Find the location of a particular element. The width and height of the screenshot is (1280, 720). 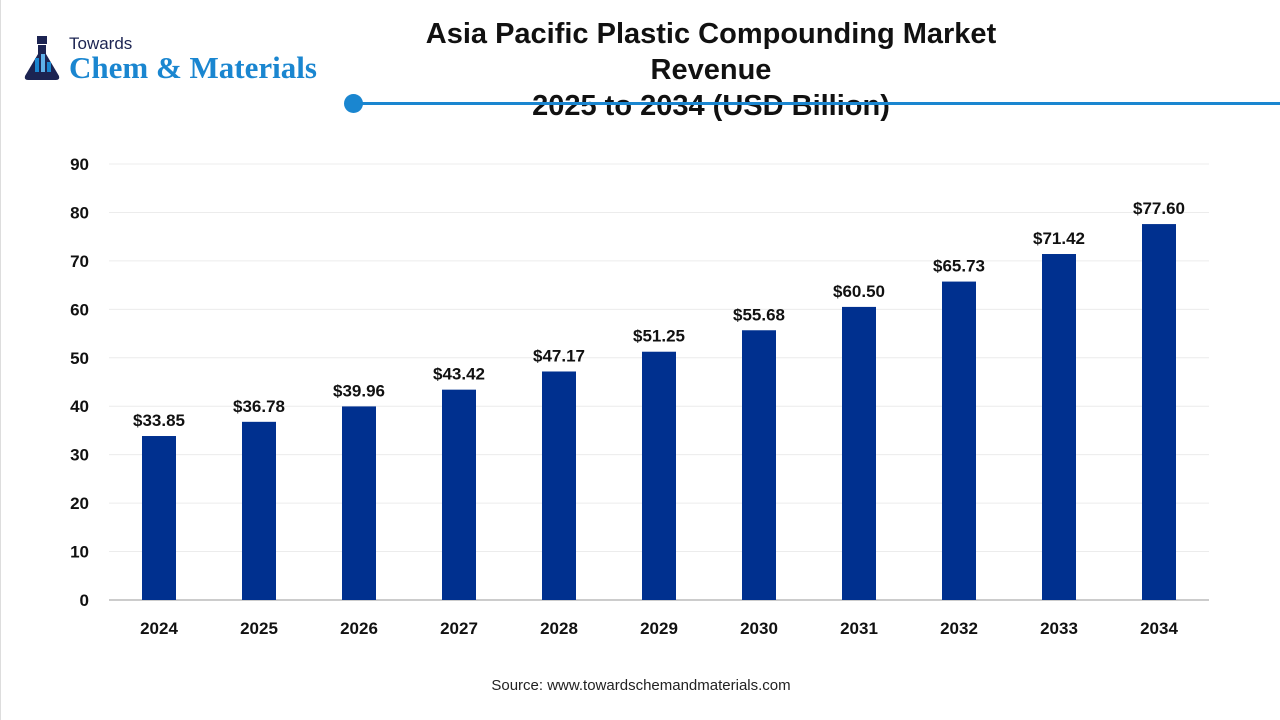

source-note: Source: www.towardschemandmaterials.com is located at coordinates (641, 685).